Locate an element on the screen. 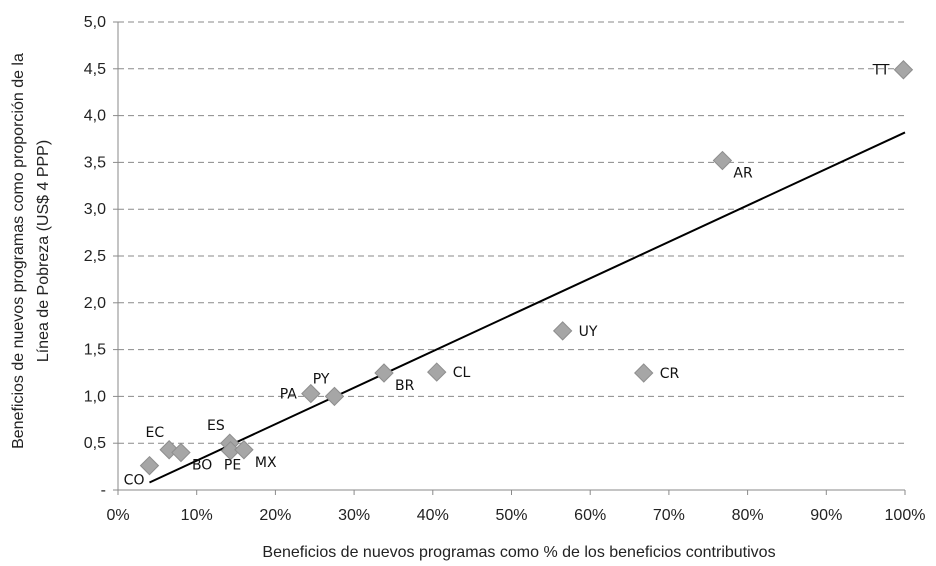 This screenshot has height=566, width=936. point-label: AR is located at coordinates (743, 174).